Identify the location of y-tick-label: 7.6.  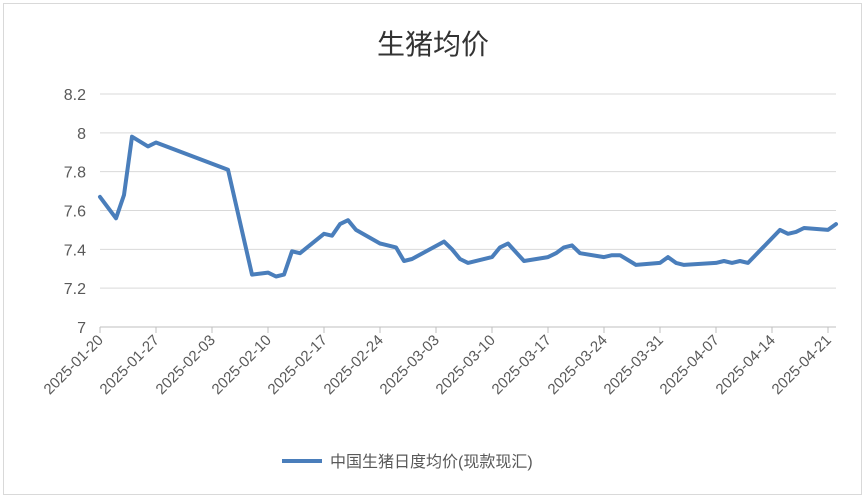
(75, 212).